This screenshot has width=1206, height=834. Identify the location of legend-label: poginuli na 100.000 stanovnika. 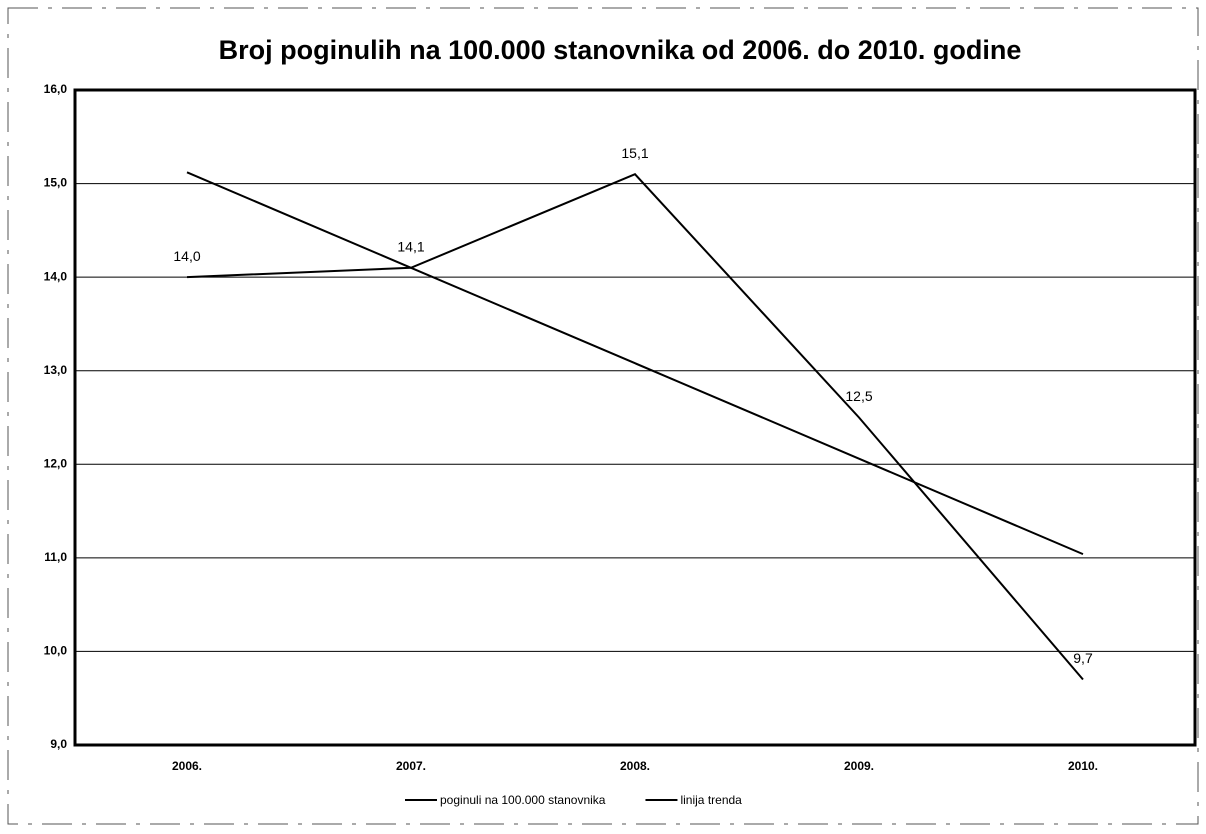
(523, 800).